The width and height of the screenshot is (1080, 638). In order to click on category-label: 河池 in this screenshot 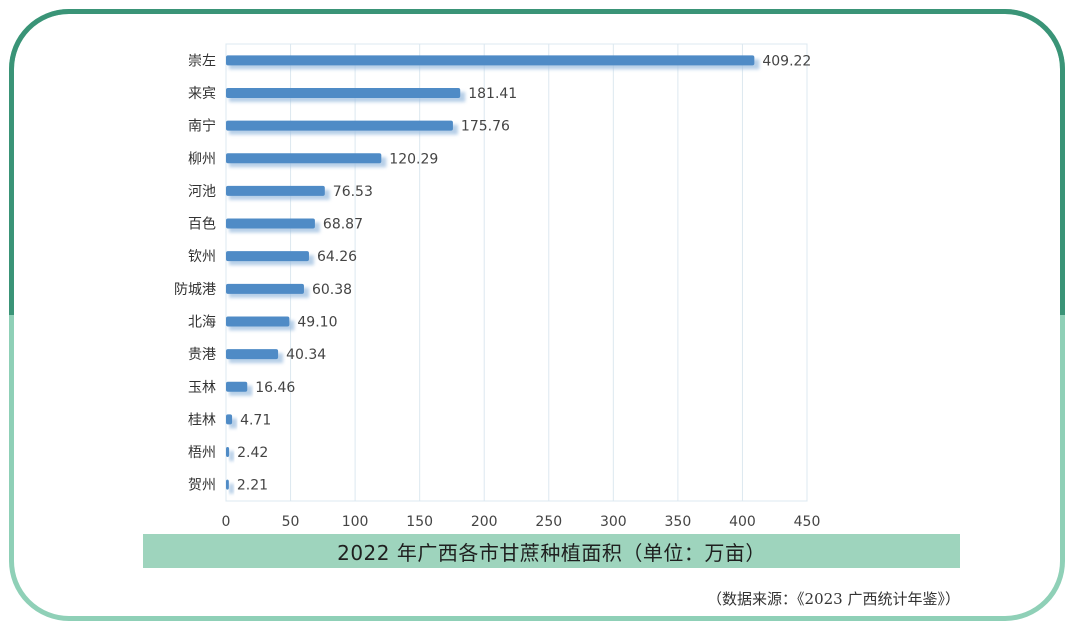, I will do `click(202, 192)`.